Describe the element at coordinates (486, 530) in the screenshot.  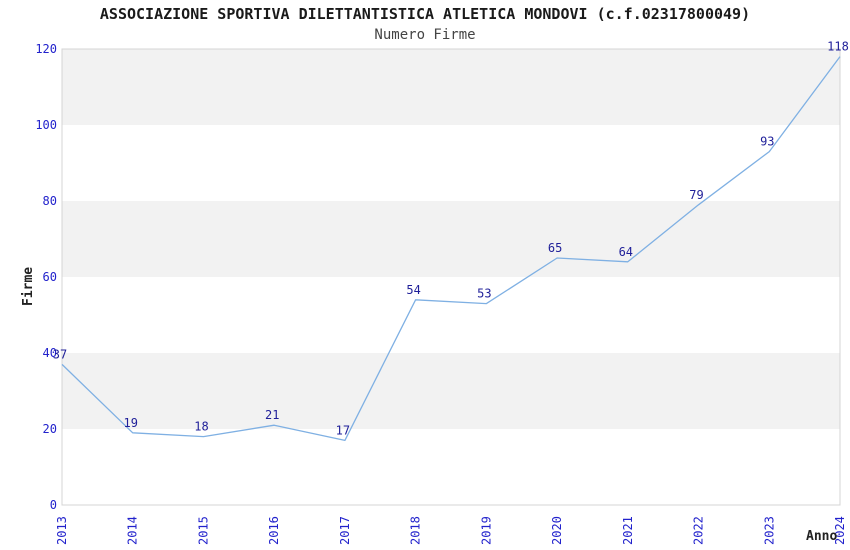
I see `x-tick-label: 2019` at that location.